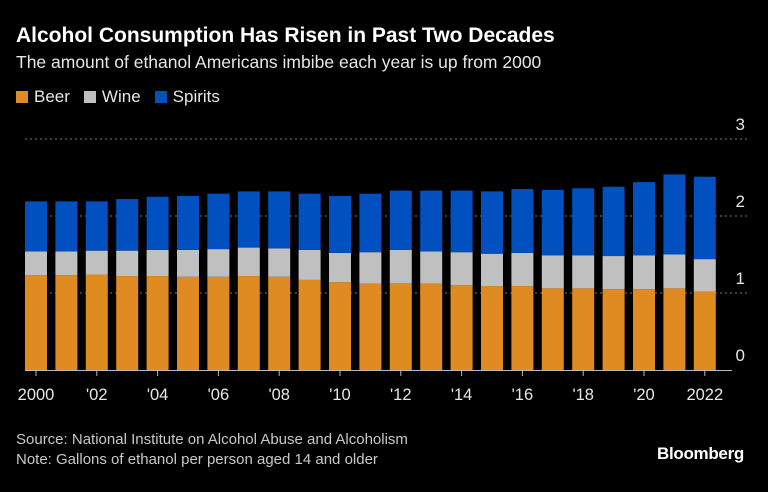 The height and width of the screenshot is (492, 768). What do you see at coordinates (157, 323) in the screenshot?
I see `bar-beer-2004` at bounding box center [157, 323].